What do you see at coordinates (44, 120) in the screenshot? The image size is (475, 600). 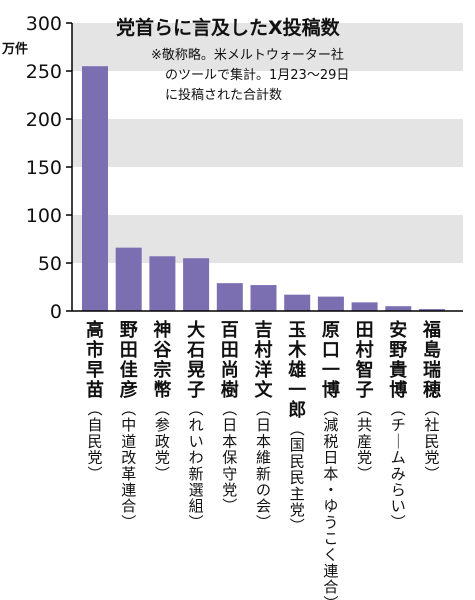 I see `y-tick-label: 200` at bounding box center [44, 120].